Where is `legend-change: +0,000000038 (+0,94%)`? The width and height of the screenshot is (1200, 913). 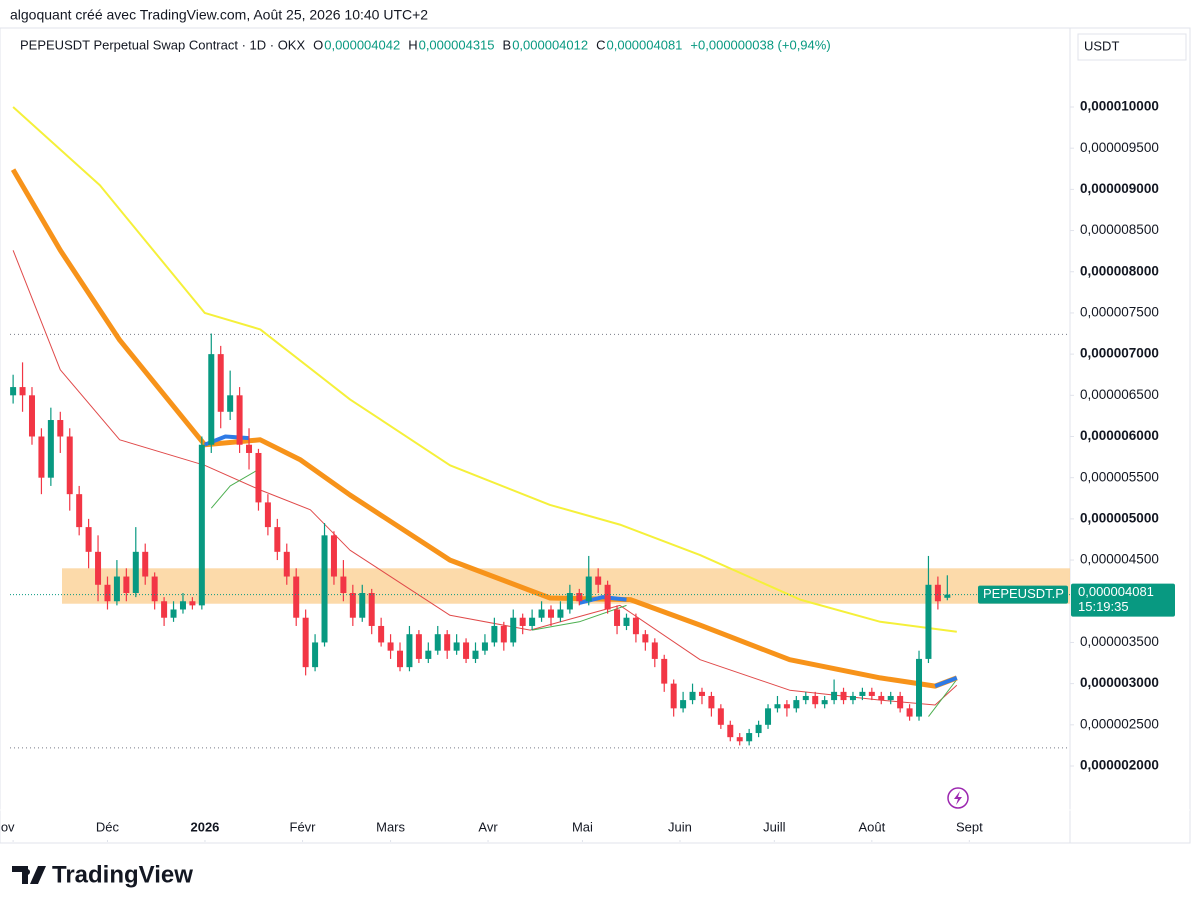
legend-change: +0,000000038 (+0,94%) is located at coordinates (760, 44).